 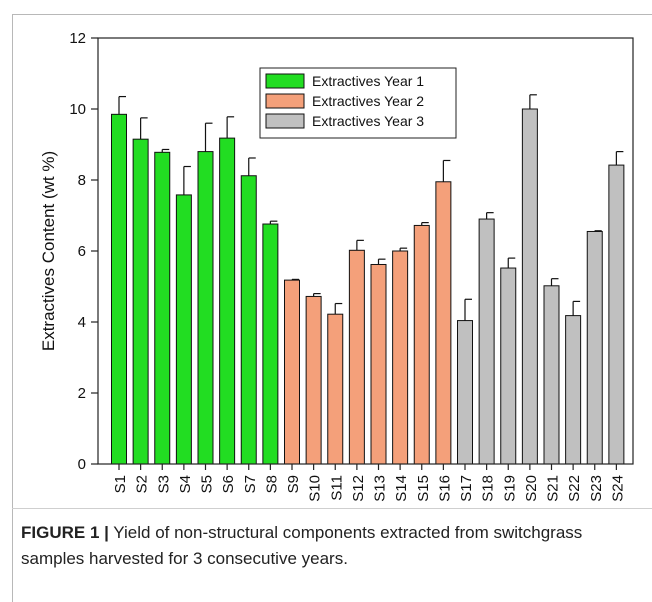 I want to click on x-tick-label: S11, so click(x=336, y=488).